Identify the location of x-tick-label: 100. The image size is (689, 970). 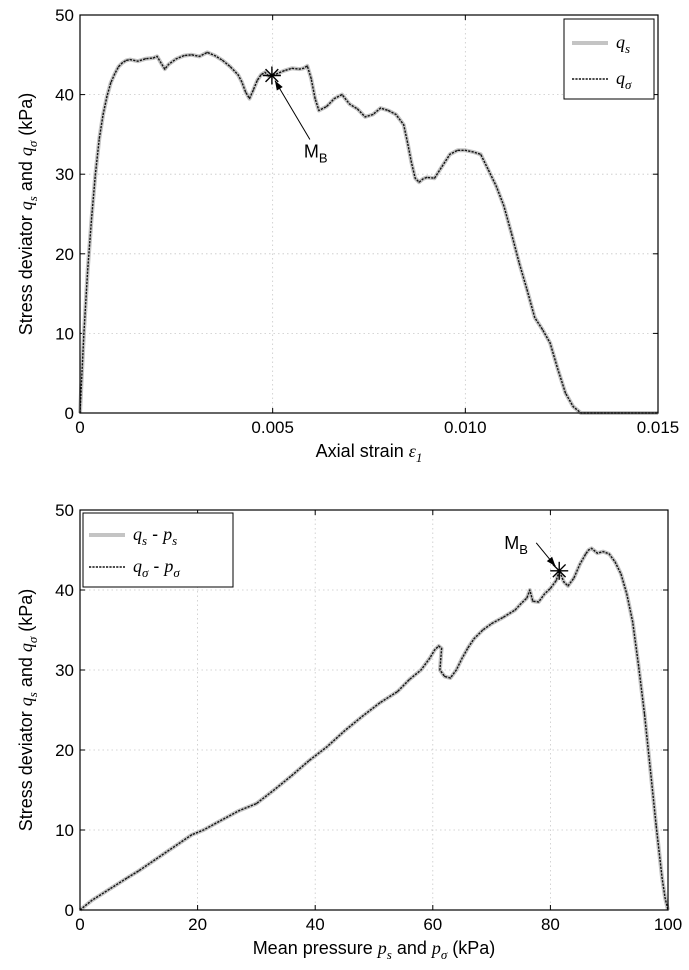
(668, 924).